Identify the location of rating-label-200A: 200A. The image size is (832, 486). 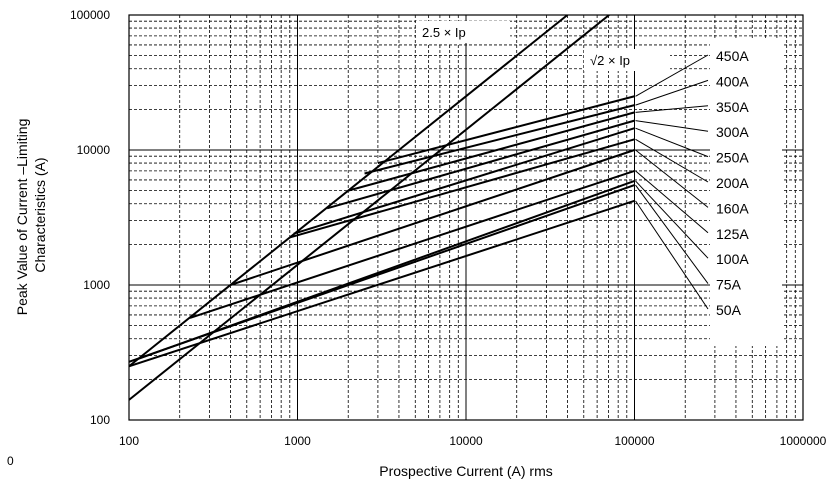
(732, 183).